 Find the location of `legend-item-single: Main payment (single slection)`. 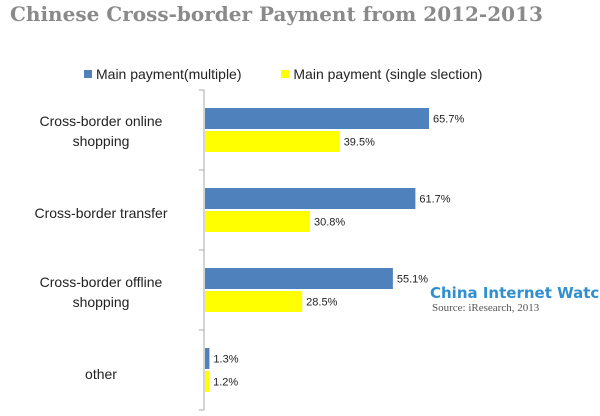

legend-item-single: Main payment (single slection) is located at coordinates (381, 74).